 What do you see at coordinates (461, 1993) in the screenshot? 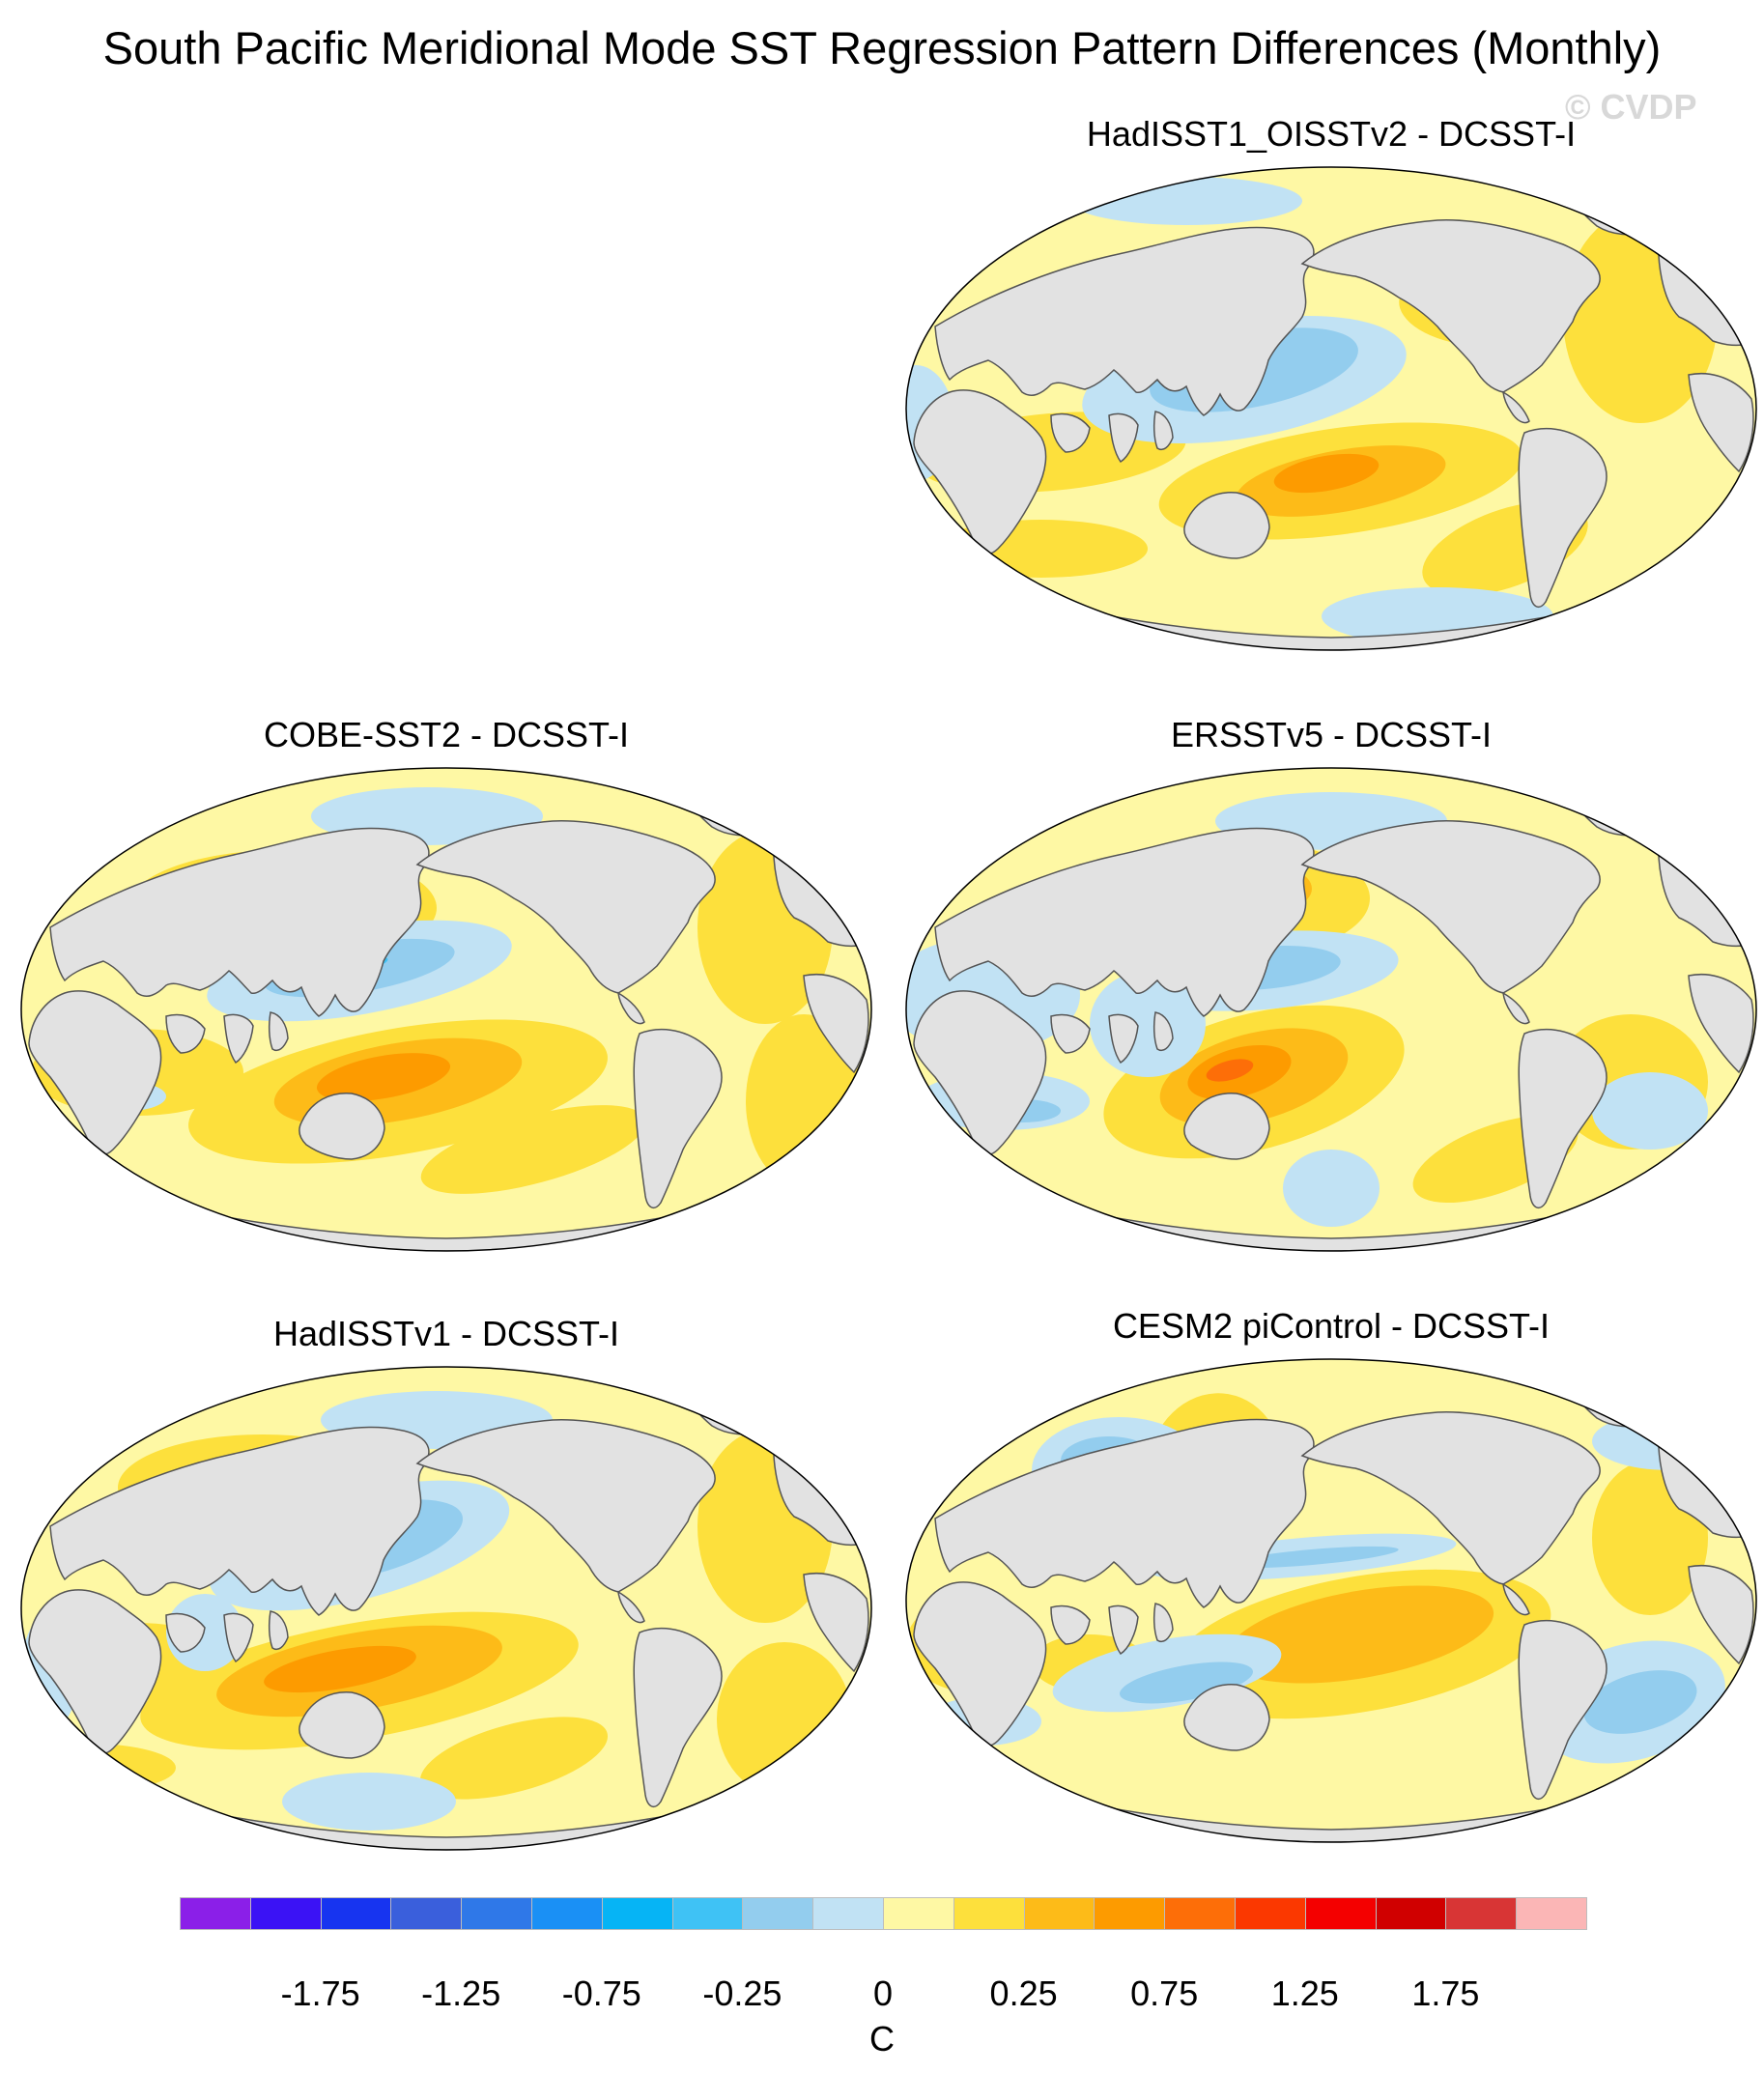
I see `colorbar-tick-label: -1.25` at bounding box center [461, 1993].